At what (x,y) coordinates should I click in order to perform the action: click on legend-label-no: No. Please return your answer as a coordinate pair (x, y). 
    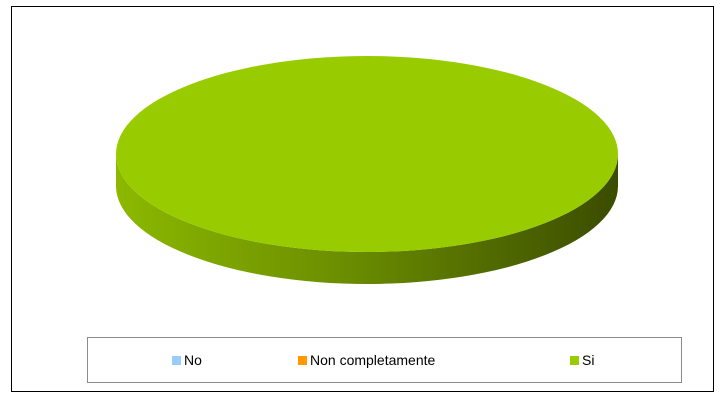
    Looking at the image, I should click on (193, 360).